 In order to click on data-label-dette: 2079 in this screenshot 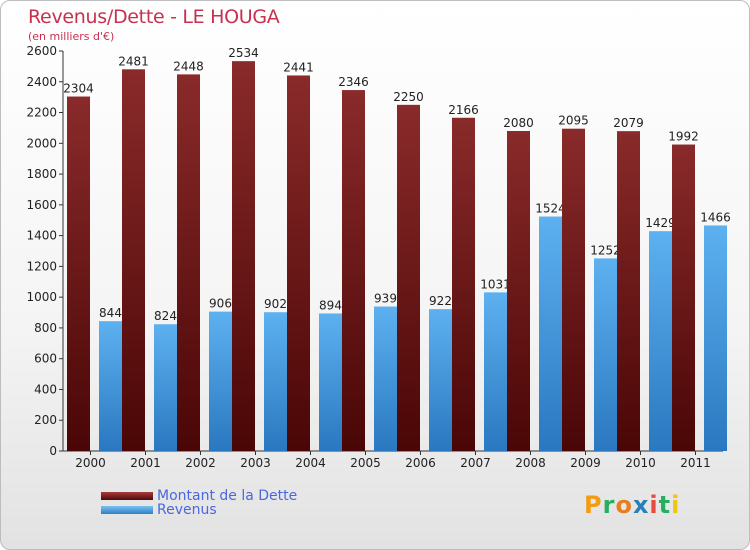, I will do `click(628, 123)`.